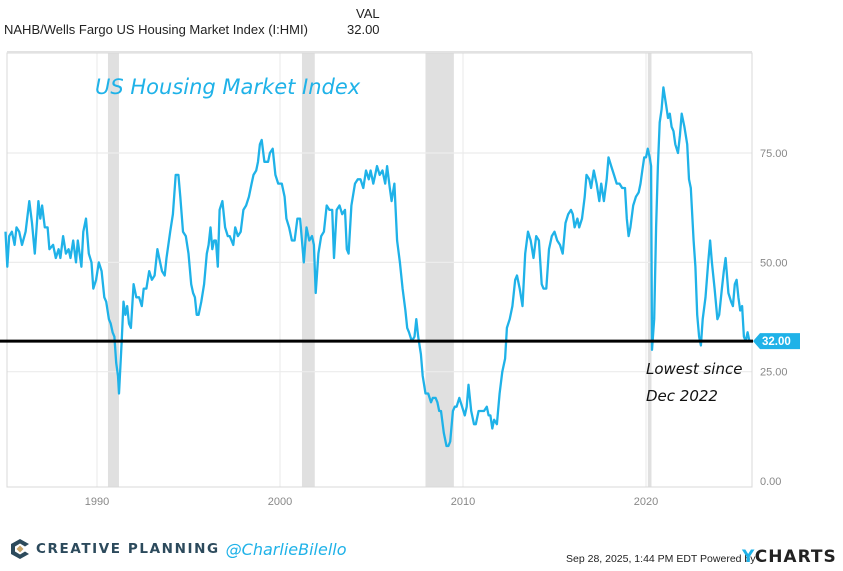 The width and height of the screenshot is (843, 571). Describe the element at coordinates (463, 502) in the screenshot. I see `x-tick-label: 2010` at that location.